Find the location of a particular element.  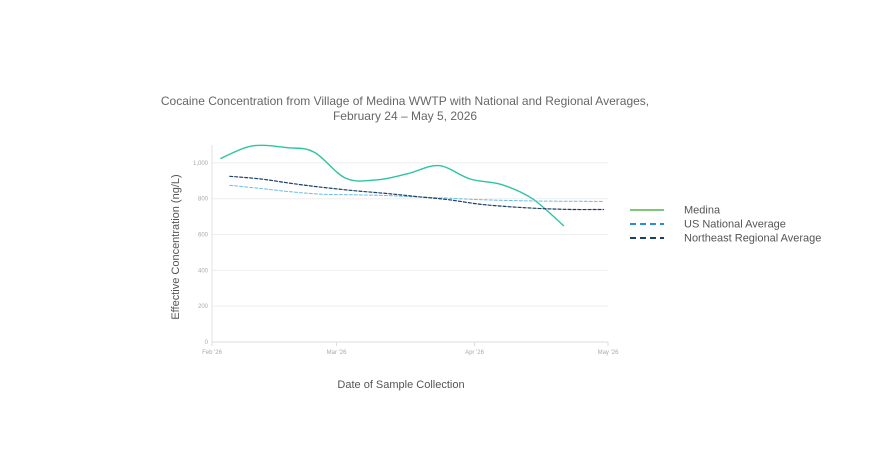

legend-label: US National Average is located at coordinates (735, 225).